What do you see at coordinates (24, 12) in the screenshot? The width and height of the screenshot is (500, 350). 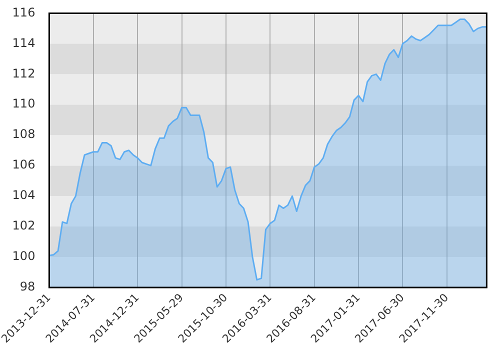 I see `y-tick-label: 116` at bounding box center [24, 12].